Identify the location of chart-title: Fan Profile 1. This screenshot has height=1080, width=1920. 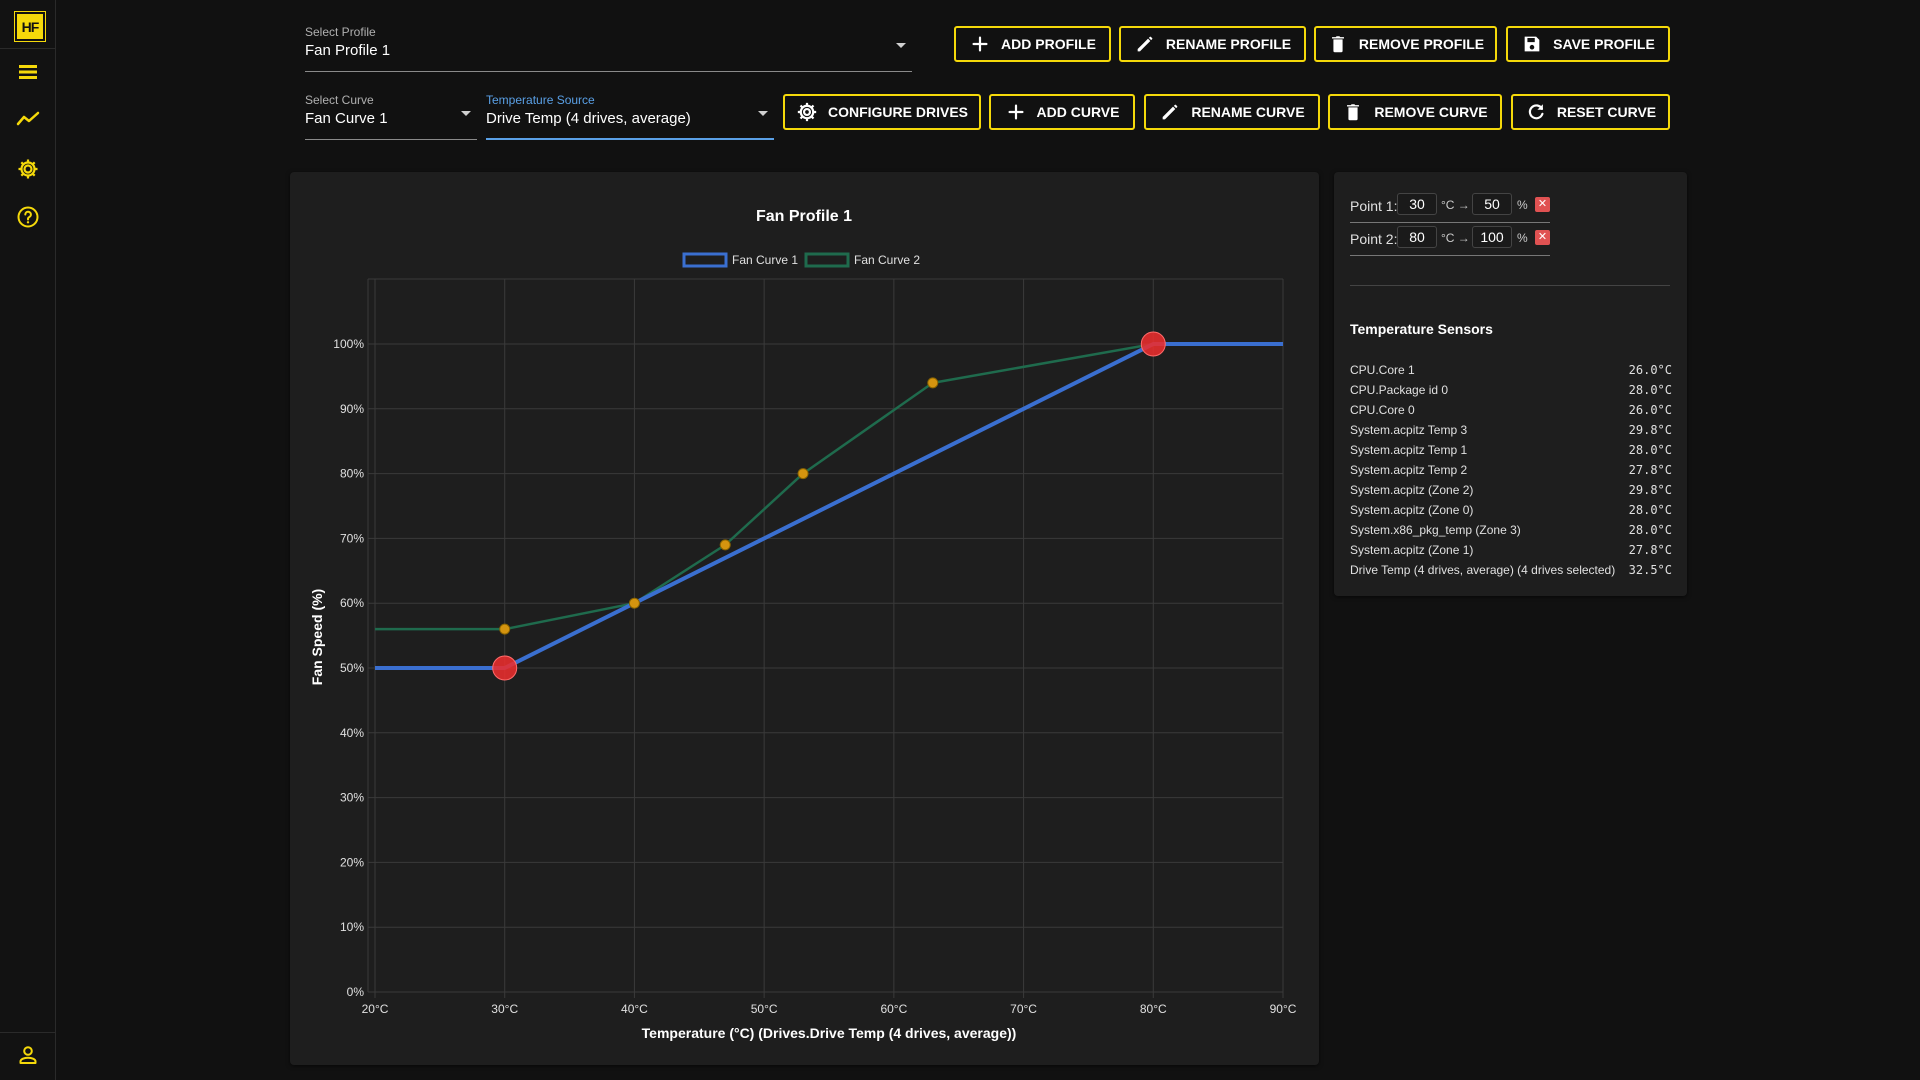
(804, 216).